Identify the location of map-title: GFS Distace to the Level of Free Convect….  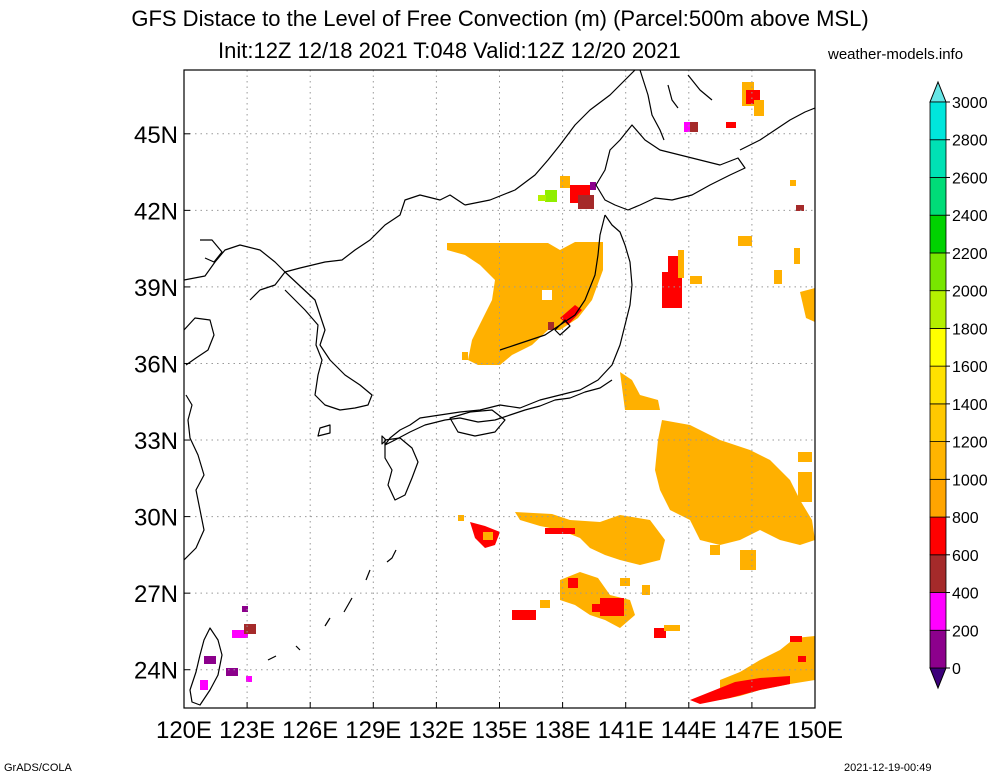
(500, 18).